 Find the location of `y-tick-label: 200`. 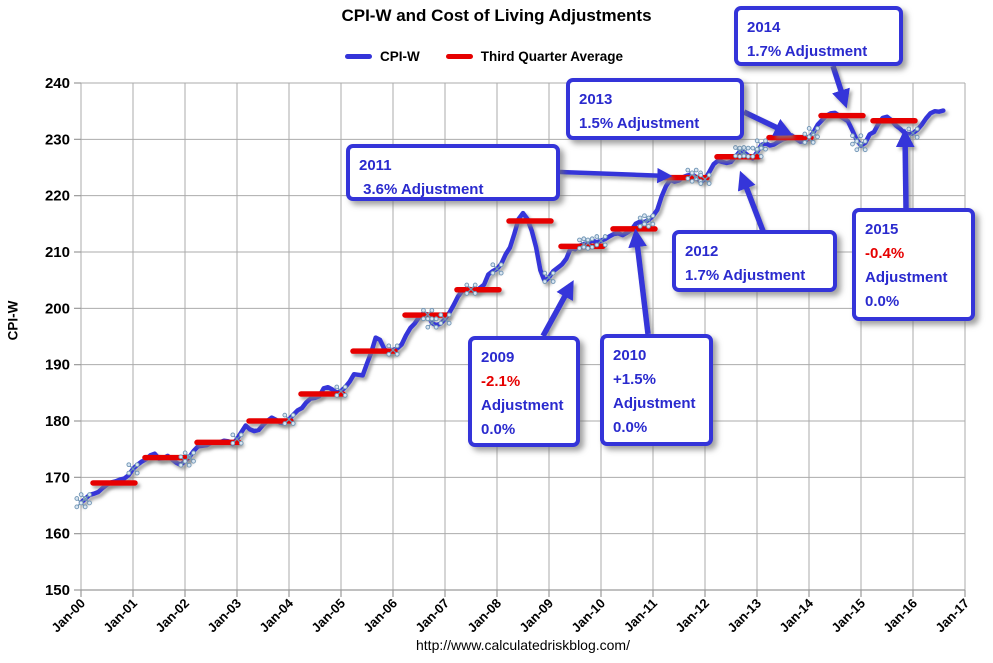

y-tick-label: 200 is located at coordinates (57, 308).